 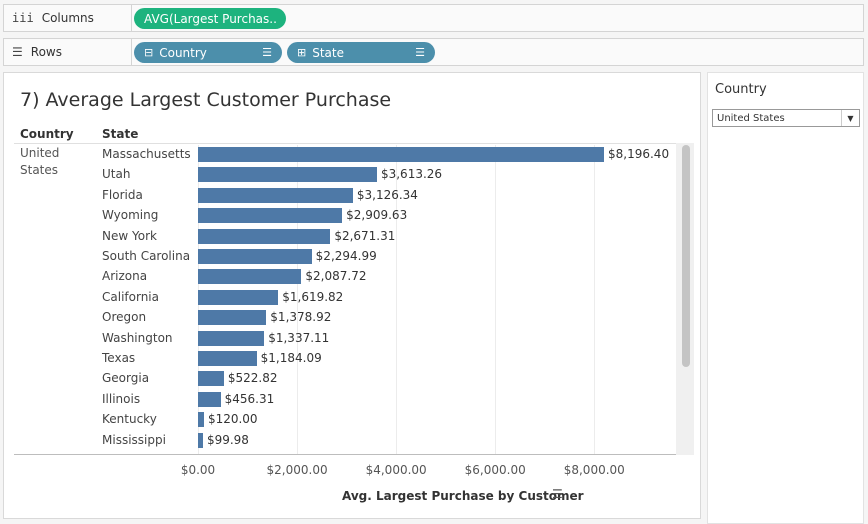 I want to click on state-label: Texas, so click(x=119, y=358).